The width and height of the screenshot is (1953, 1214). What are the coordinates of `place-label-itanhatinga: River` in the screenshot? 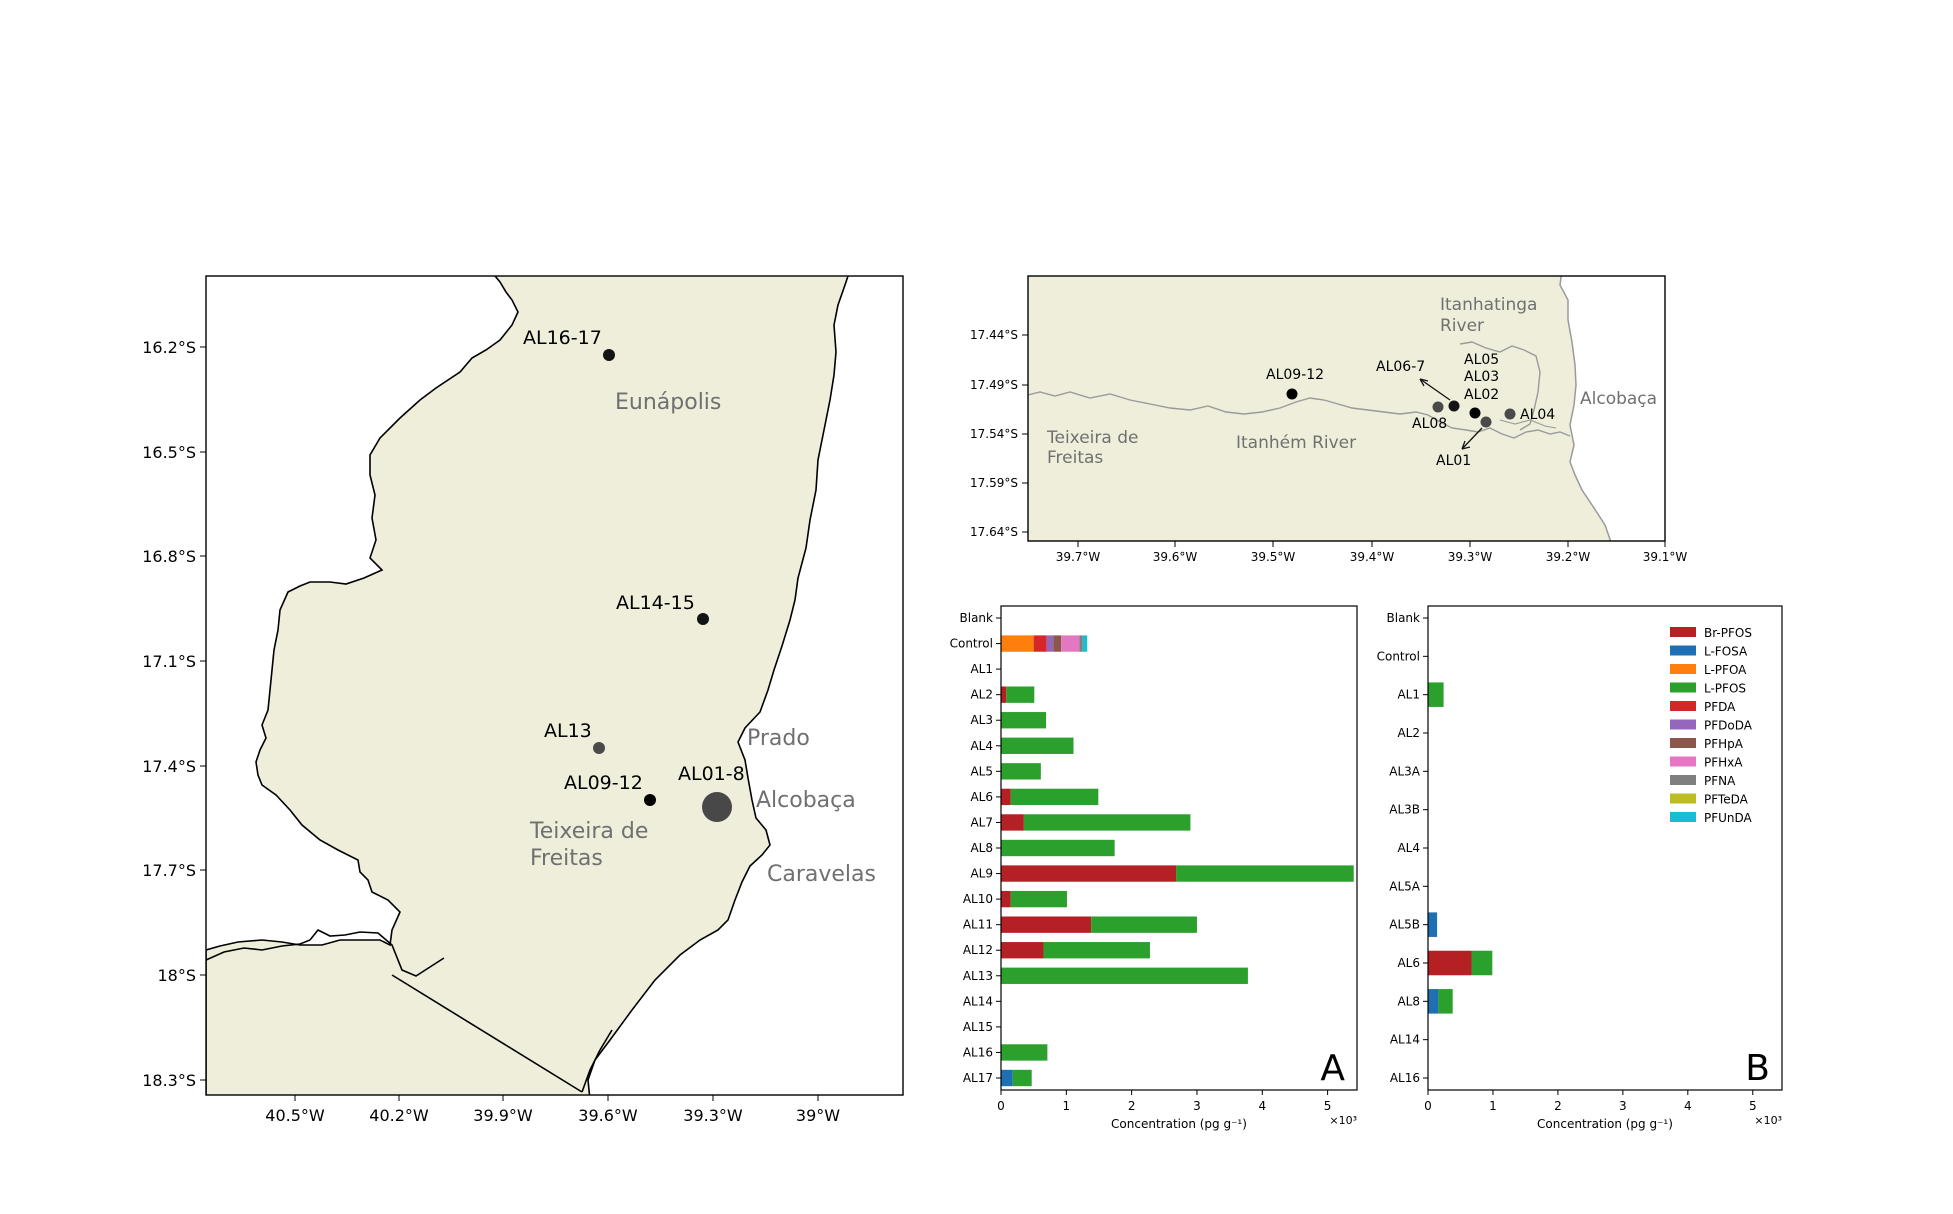 It's located at (1462, 326).